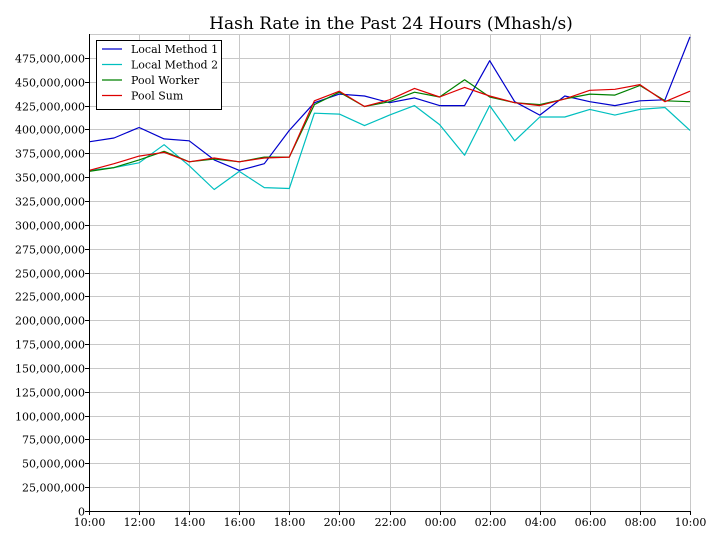 The height and width of the screenshot is (540, 720). What do you see at coordinates (50, 59) in the screenshot?
I see `y-tick-label: 475,000,000` at bounding box center [50, 59].